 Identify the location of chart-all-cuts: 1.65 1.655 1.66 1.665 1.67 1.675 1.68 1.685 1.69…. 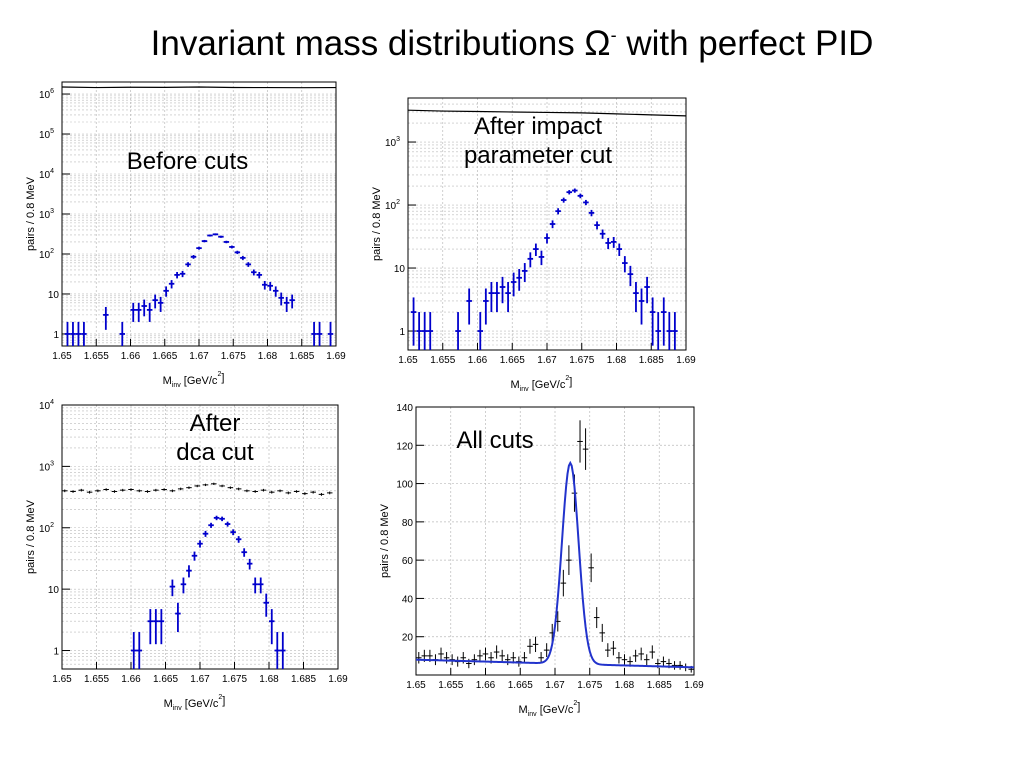
(541, 560).